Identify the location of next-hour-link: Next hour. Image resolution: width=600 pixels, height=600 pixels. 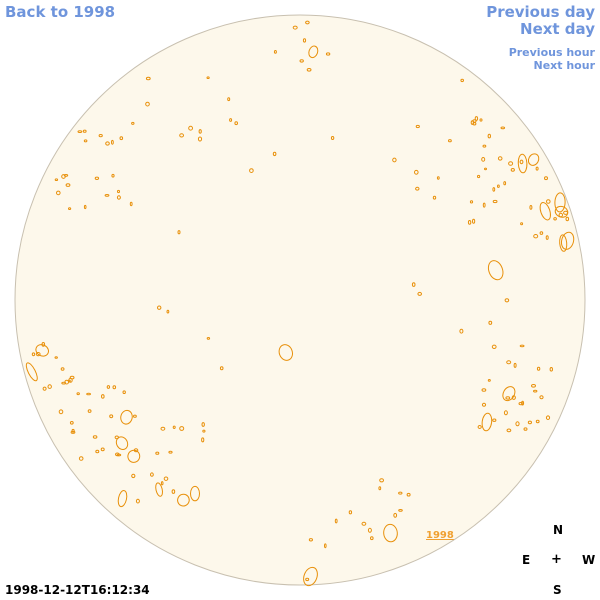
(564, 65).